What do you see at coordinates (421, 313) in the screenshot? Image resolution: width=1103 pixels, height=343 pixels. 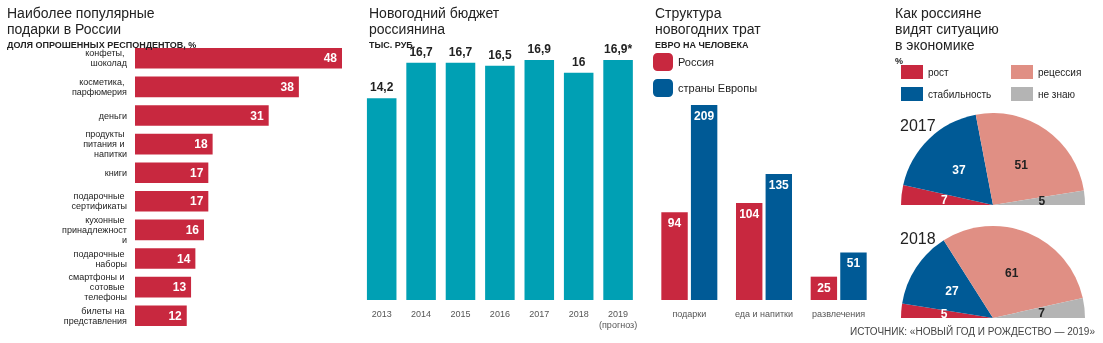 I see `x-tick-label: 2014` at bounding box center [421, 313].